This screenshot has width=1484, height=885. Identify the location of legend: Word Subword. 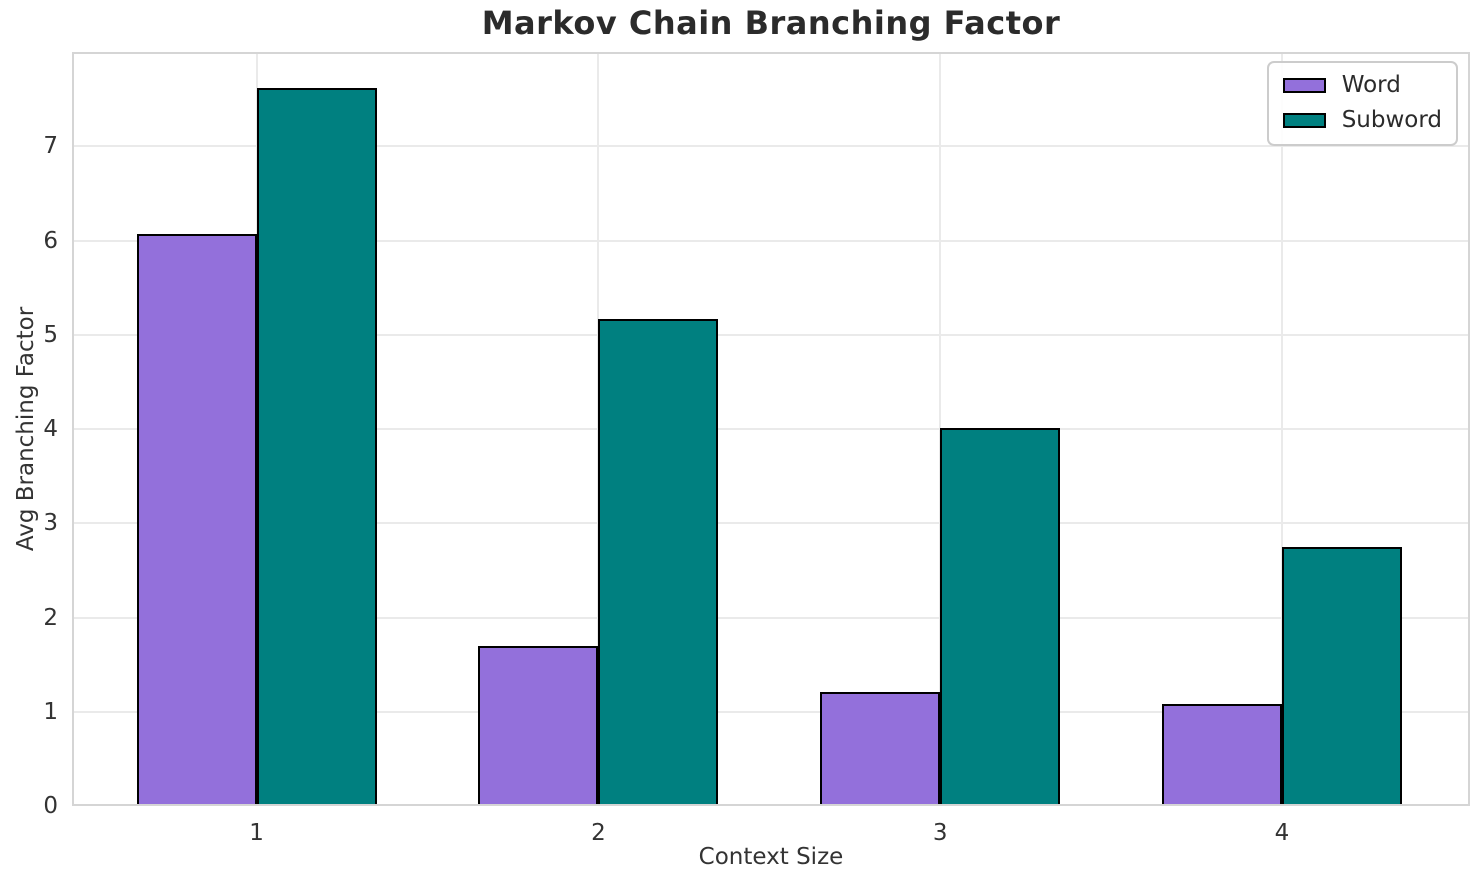
(1362, 103).